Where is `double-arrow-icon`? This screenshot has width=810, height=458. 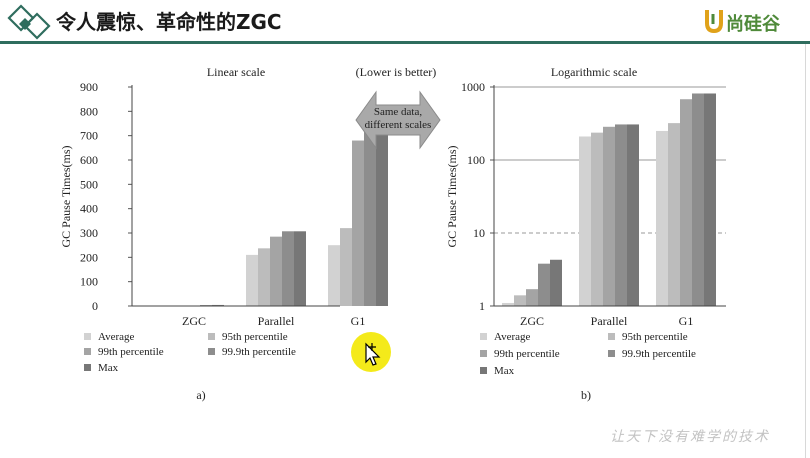
double-arrow-icon is located at coordinates (398, 120).